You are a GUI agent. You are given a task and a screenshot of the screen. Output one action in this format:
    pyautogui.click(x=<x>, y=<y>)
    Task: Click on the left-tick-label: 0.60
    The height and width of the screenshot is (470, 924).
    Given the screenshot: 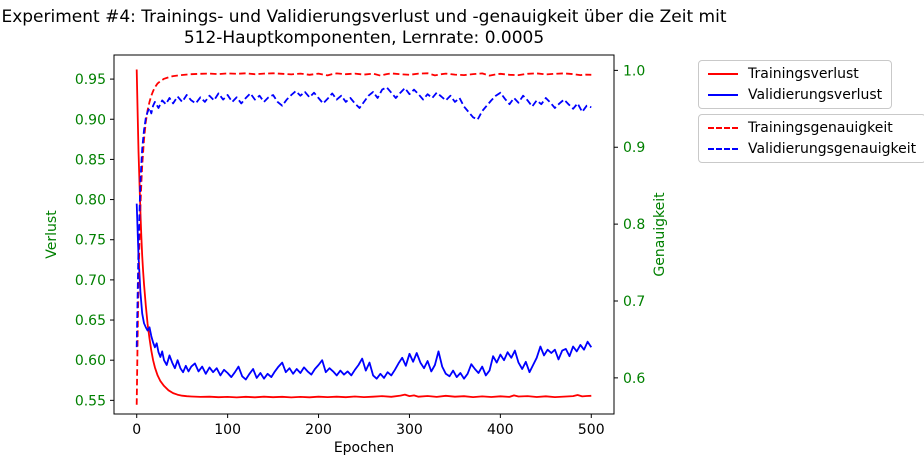 What is the action you would take?
    pyautogui.click(x=90, y=361)
    